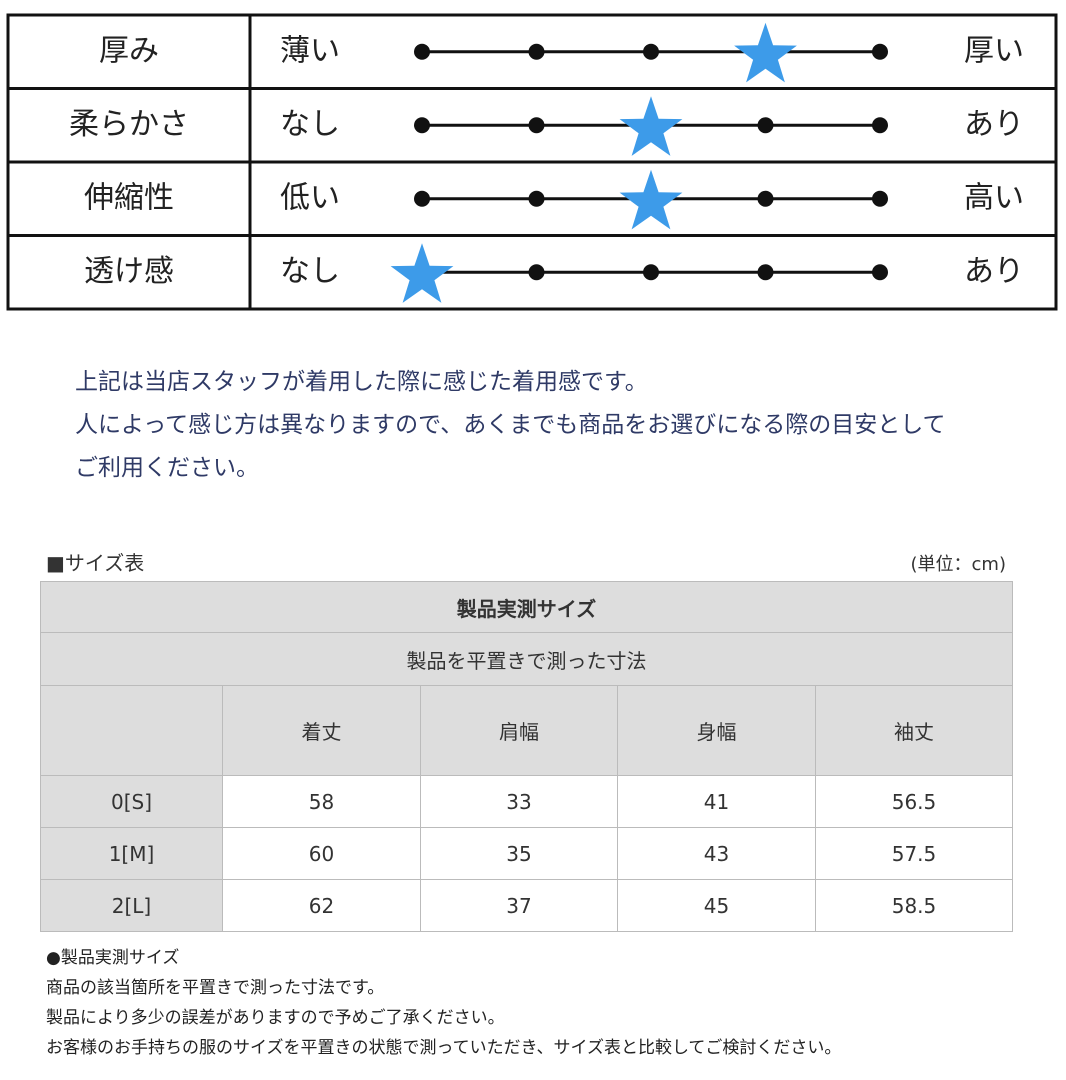 The height and width of the screenshot is (1080, 1066). Describe the element at coordinates (914, 853) in the screenshot. I see `size-value: 57.5` at that location.